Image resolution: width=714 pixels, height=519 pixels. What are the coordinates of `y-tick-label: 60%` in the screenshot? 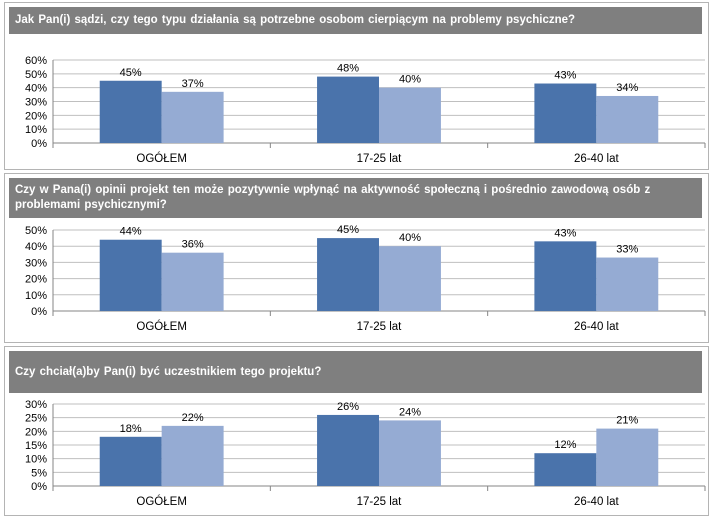 It's located at (36, 61).